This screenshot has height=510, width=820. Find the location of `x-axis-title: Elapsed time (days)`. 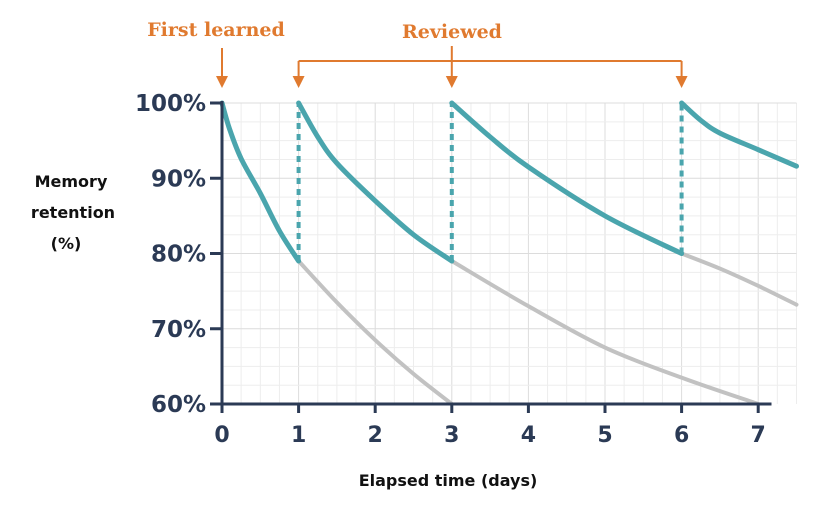

x-axis-title: Elapsed time (days) is located at coordinates (448, 480).